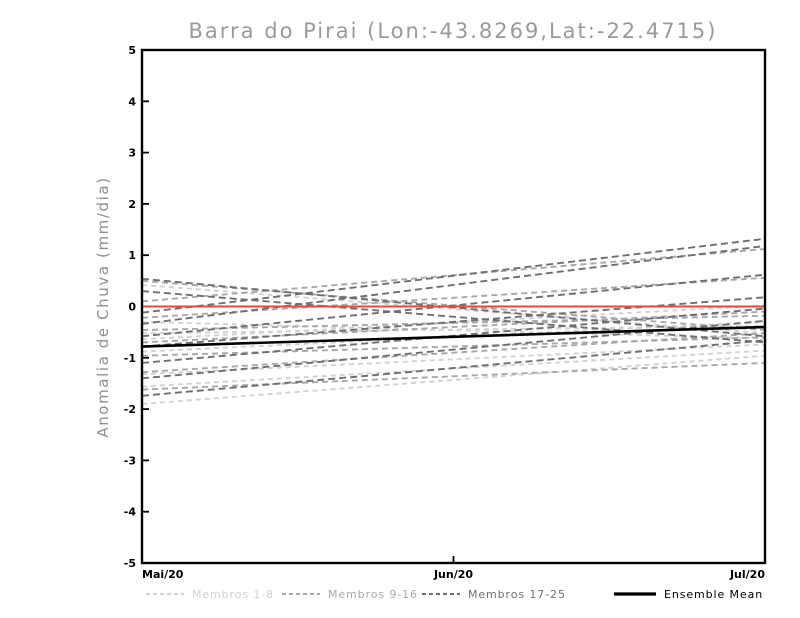 This screenshot has width=800, height=618. What do you see at coordinates (132, 101) in the screenshot?
I see `y-tick-label: 4` at bounding box center [132, 101].